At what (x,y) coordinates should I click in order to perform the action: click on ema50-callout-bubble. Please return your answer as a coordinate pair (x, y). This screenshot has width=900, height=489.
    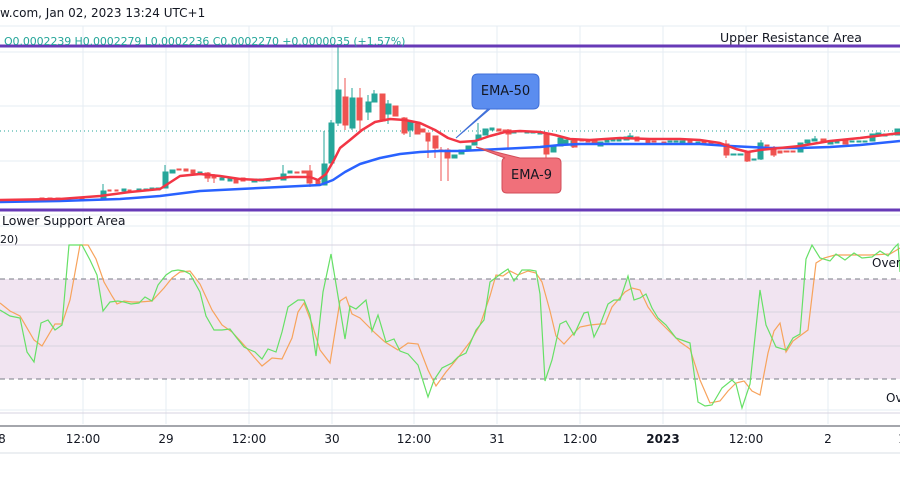
    Looking at the image, I should click on (497, 106).